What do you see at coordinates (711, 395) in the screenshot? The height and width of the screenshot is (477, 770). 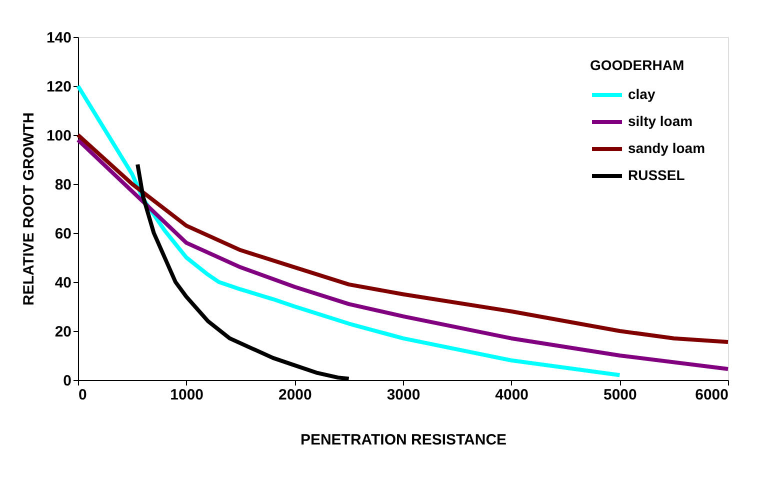 I see `x-tick-label: 6000` at bounding box center [711, 395].